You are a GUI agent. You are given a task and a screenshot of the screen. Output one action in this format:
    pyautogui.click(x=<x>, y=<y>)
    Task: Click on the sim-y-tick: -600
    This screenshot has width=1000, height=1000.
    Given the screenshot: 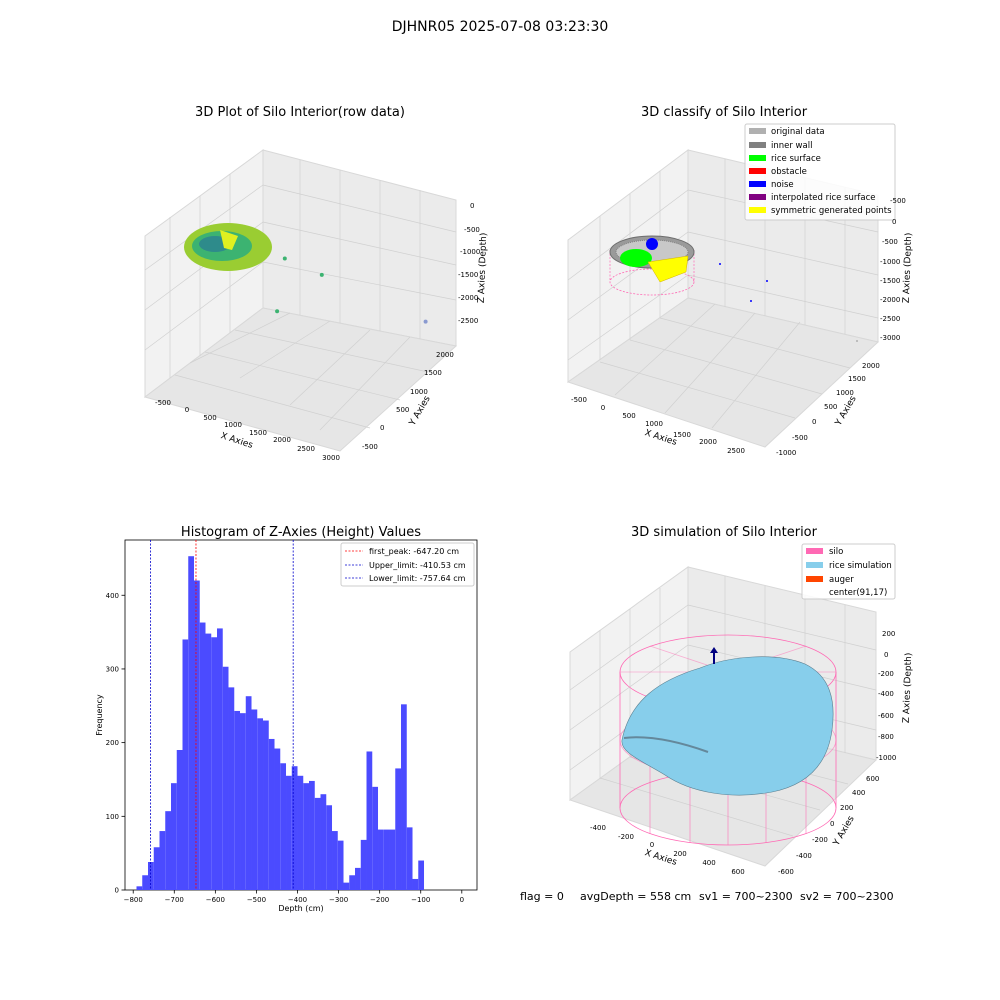 What is the action you would take?
    pyautogui.click(x=786, y=872)
    